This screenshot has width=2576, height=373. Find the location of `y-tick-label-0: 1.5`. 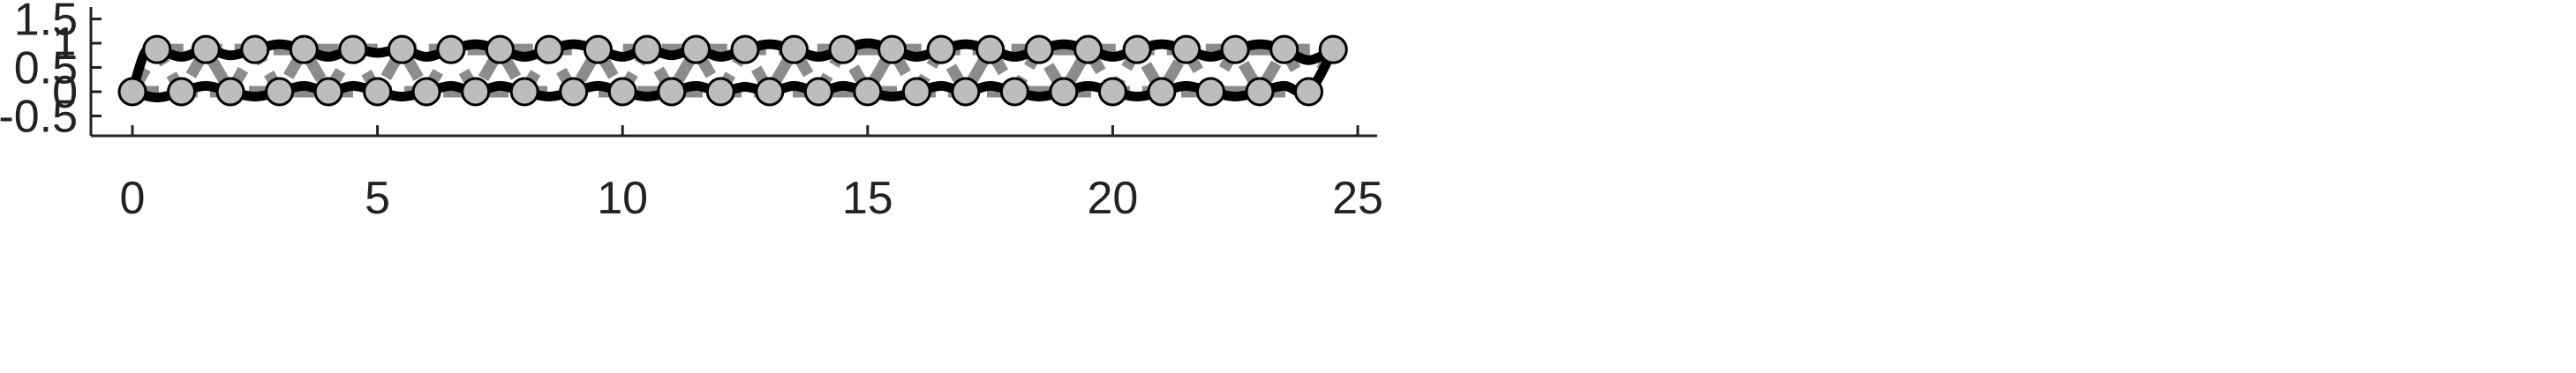

y-tick-label-0: 1.5 is located at coordinates (46, 23).